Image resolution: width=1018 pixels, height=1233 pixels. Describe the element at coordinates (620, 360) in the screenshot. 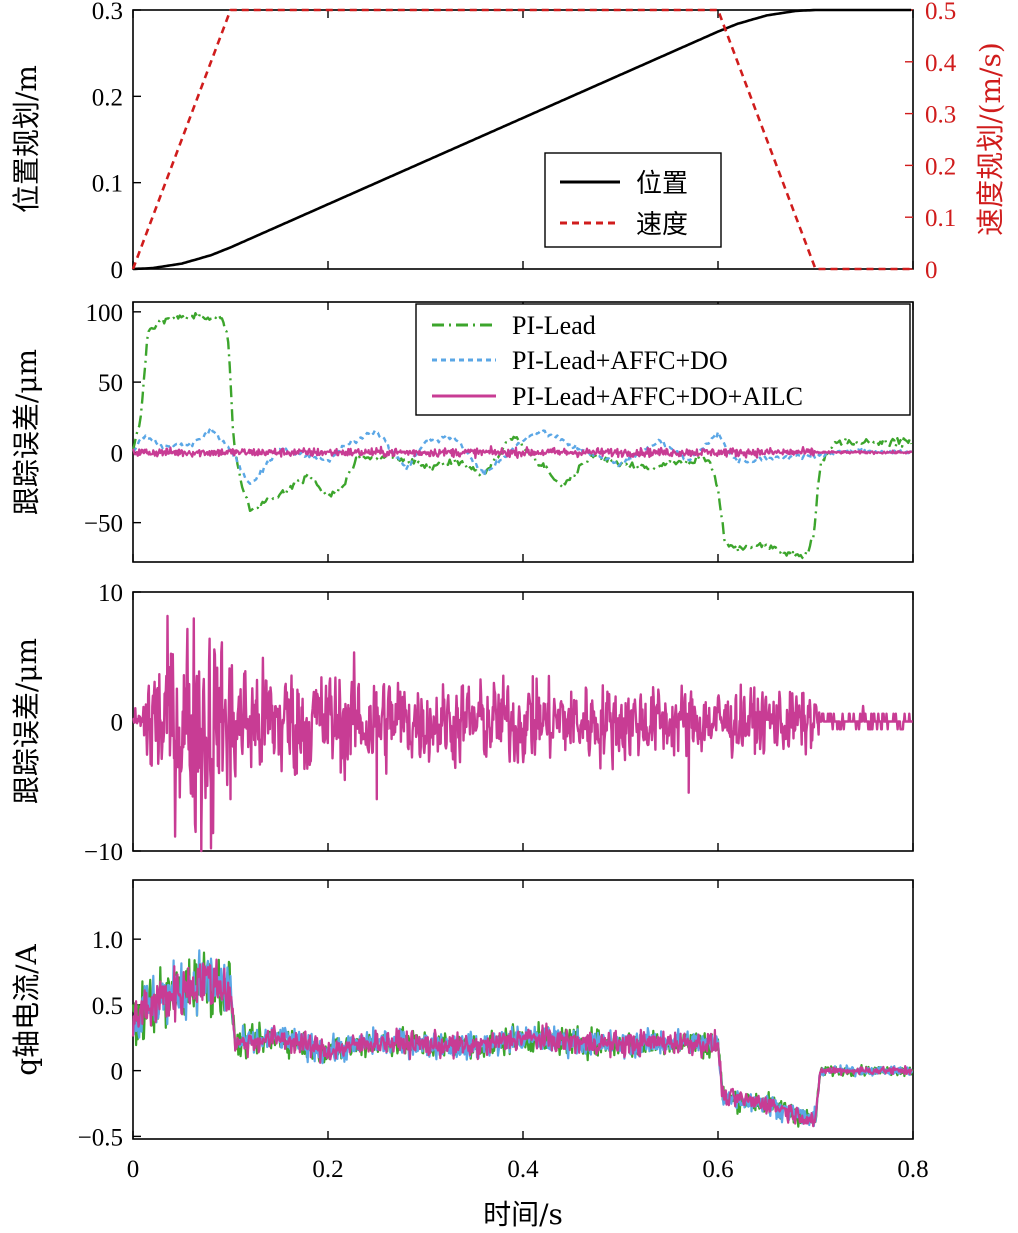

I see `legend-affc-do-label: PI-Lead+AFFC+DO` at that location.